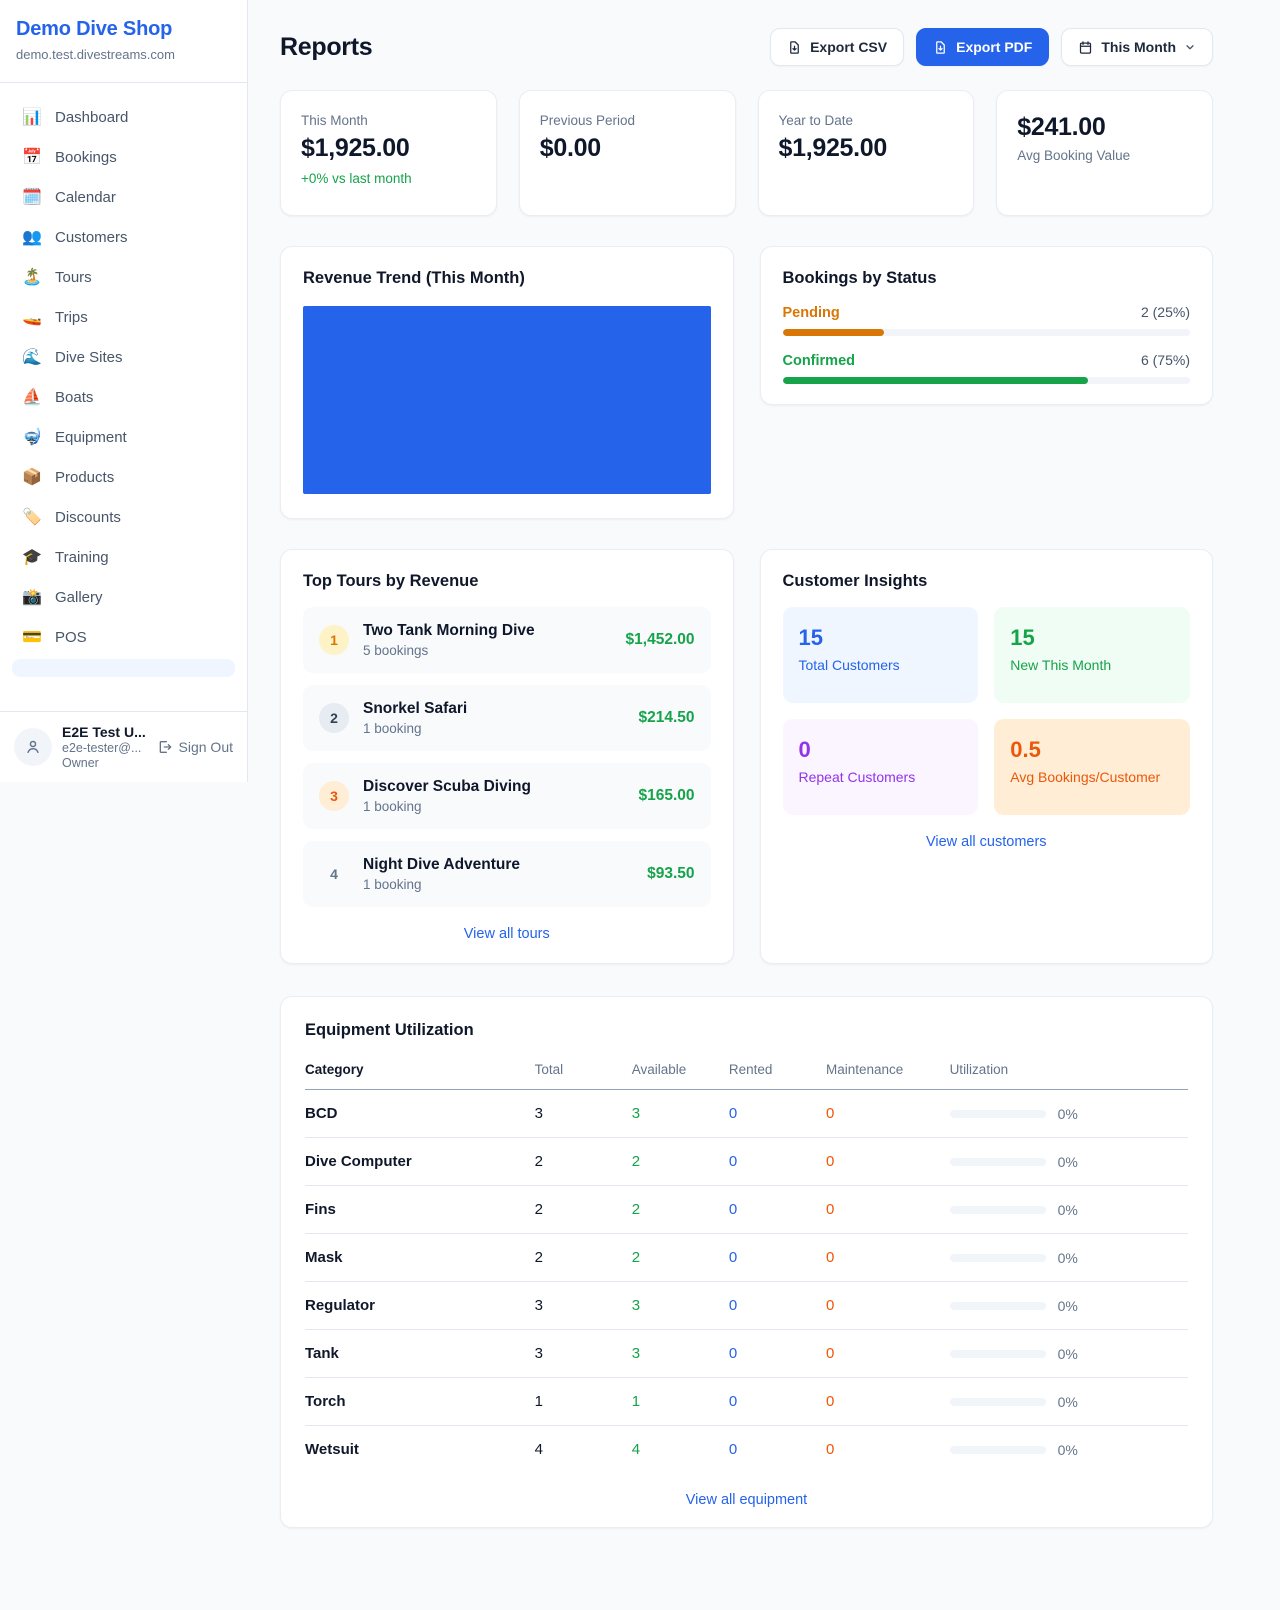 Image resolution: width=1280 pixels, height=1610 pixels. What do you see at coordinates (205, 747) in the screenshot?
I see `sign-out-label: Sign Out` at bounding box center [205, 747].